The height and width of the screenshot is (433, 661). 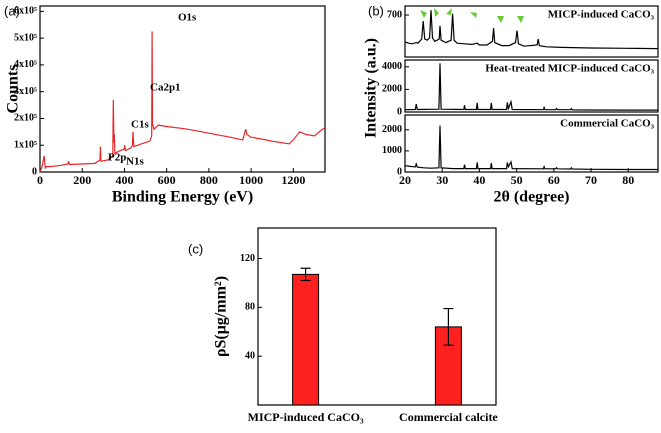 I want to click on annotation: N1s, so click(x=135, y=162).